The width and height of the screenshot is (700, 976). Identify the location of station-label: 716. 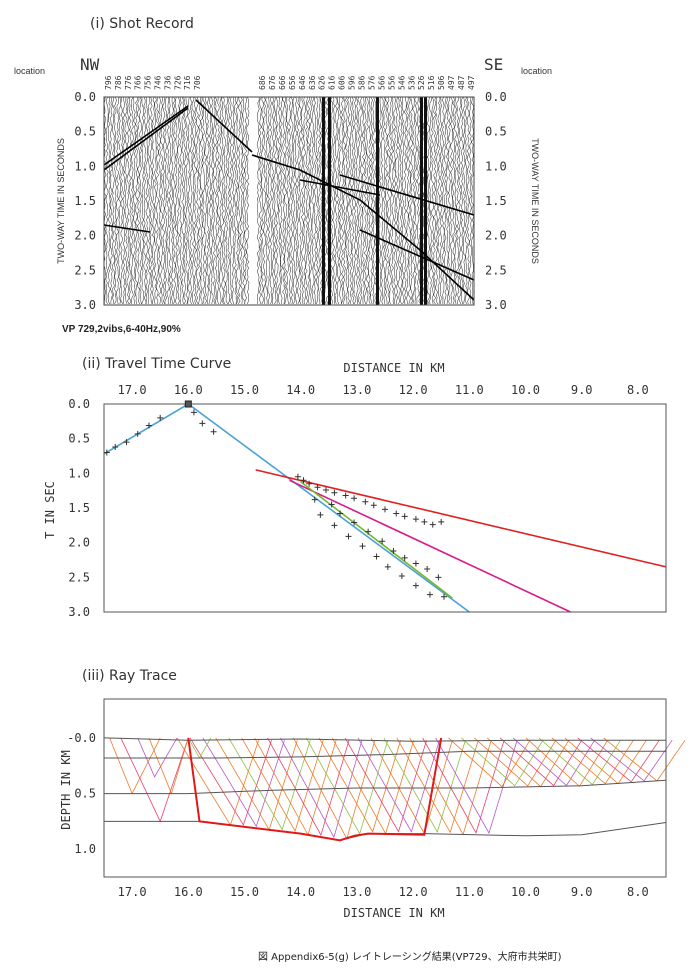
(187, 82).